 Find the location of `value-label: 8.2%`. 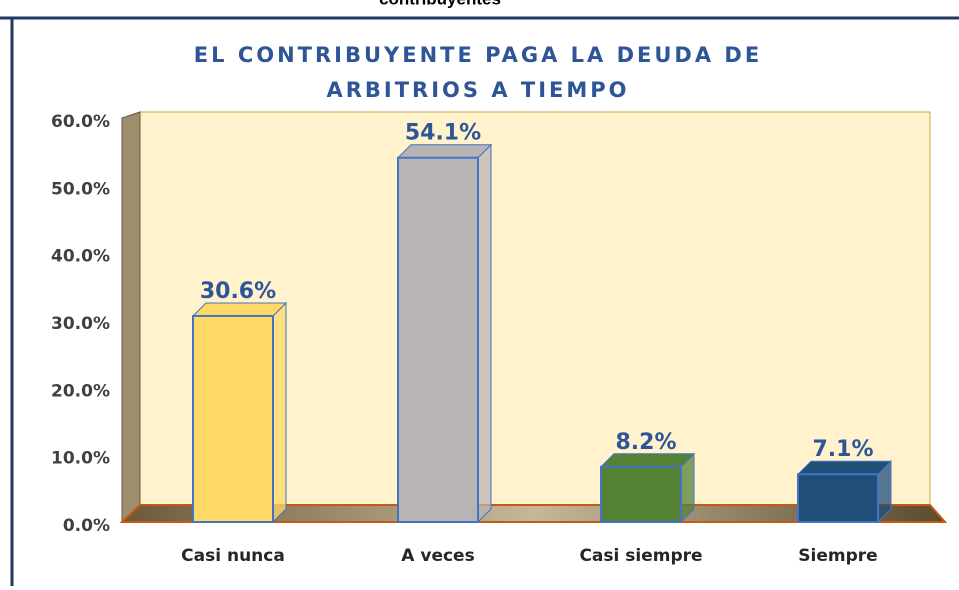

value-label: 8.2% is located at coordinates (645, 442).